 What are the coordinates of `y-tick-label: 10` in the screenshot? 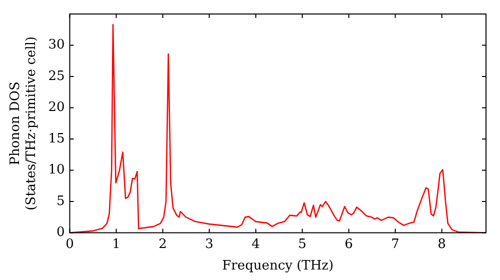 It's located at (56, 170).